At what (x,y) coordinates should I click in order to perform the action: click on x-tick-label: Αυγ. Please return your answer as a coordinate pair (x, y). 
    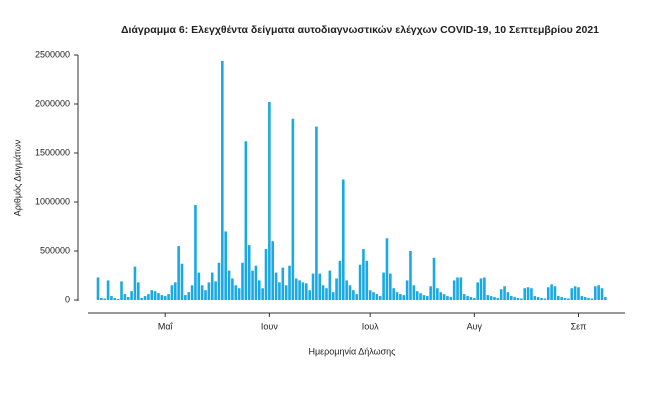
    Looking at the image, I should click on (475, 326).